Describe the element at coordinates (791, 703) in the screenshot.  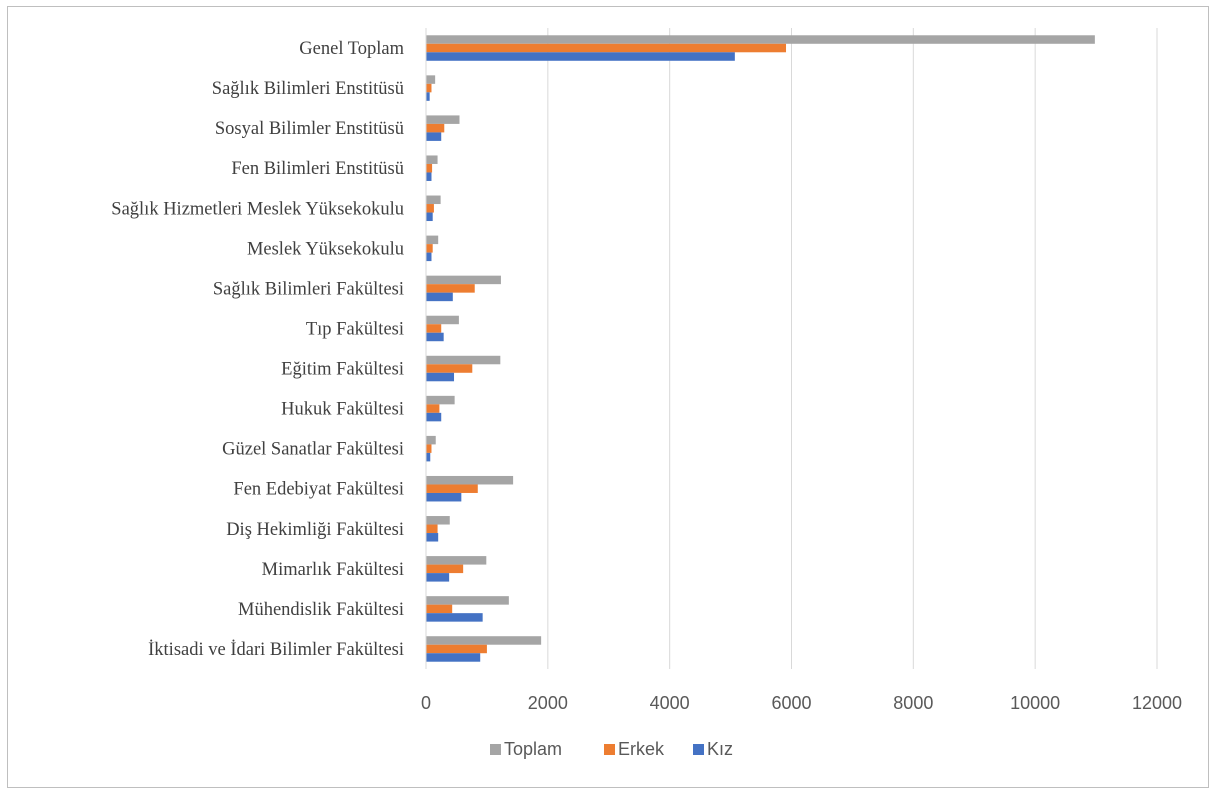
I see `x-tick-label: 6000` at that location.